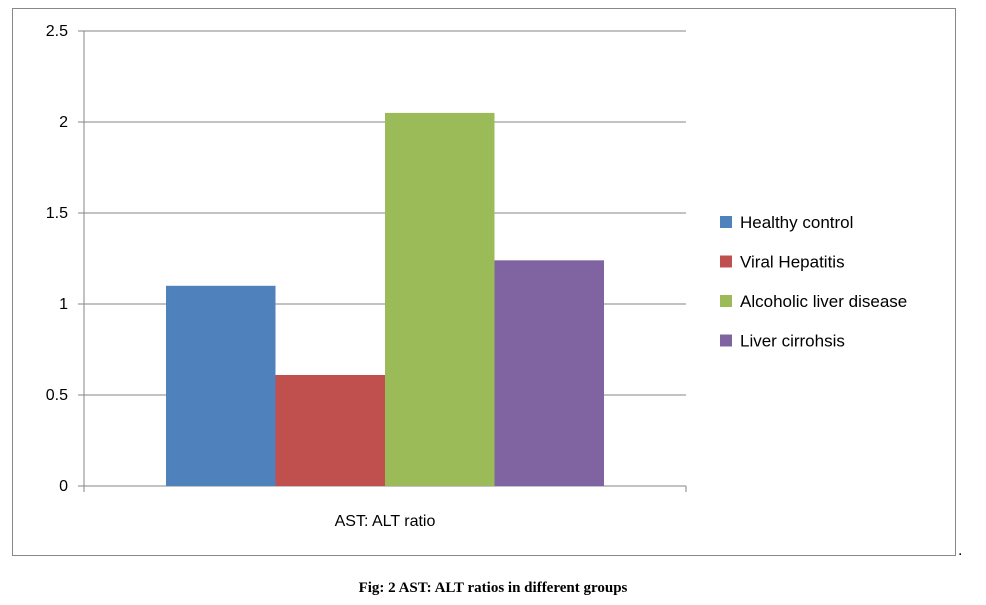 The width and height of the screenshot is (986, 605). I want to click on y-tick-label: 2.5, so click(57, 31).